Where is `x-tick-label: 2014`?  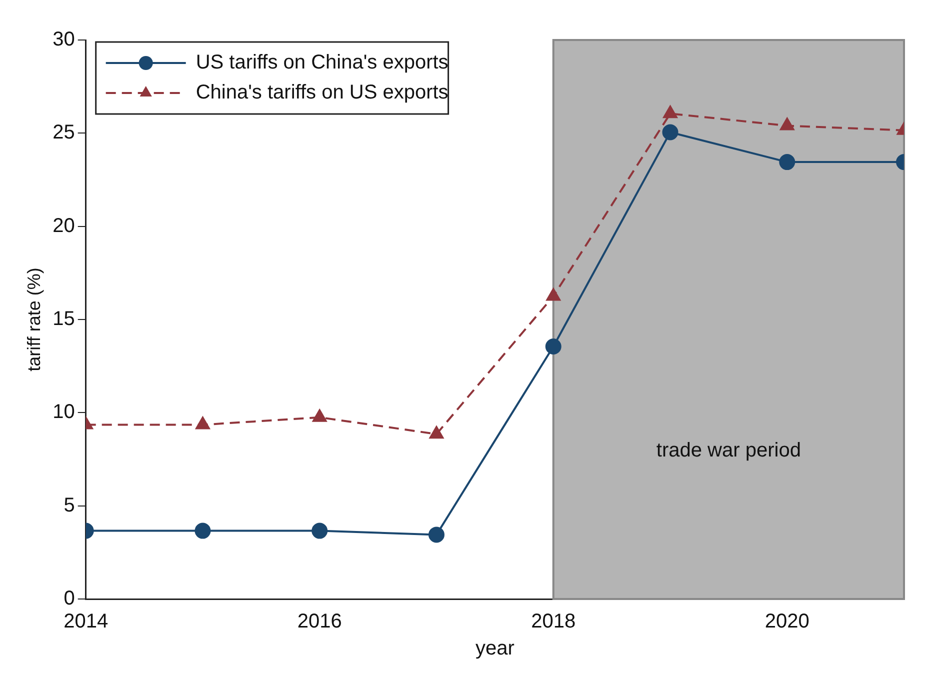
x-tick-label: 2014 is located at coordinates (86, 621).